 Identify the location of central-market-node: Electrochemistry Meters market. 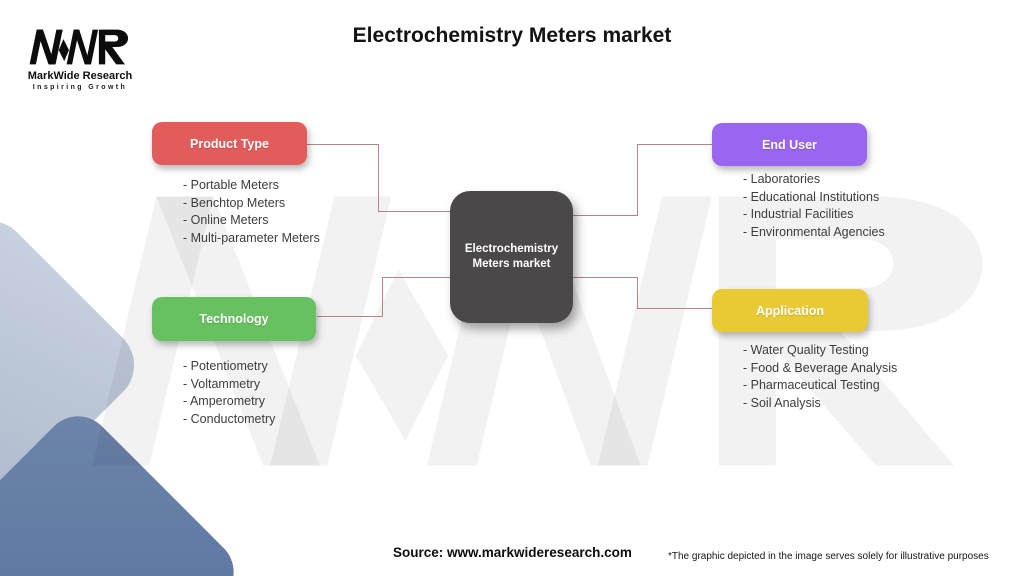
(511, 257).